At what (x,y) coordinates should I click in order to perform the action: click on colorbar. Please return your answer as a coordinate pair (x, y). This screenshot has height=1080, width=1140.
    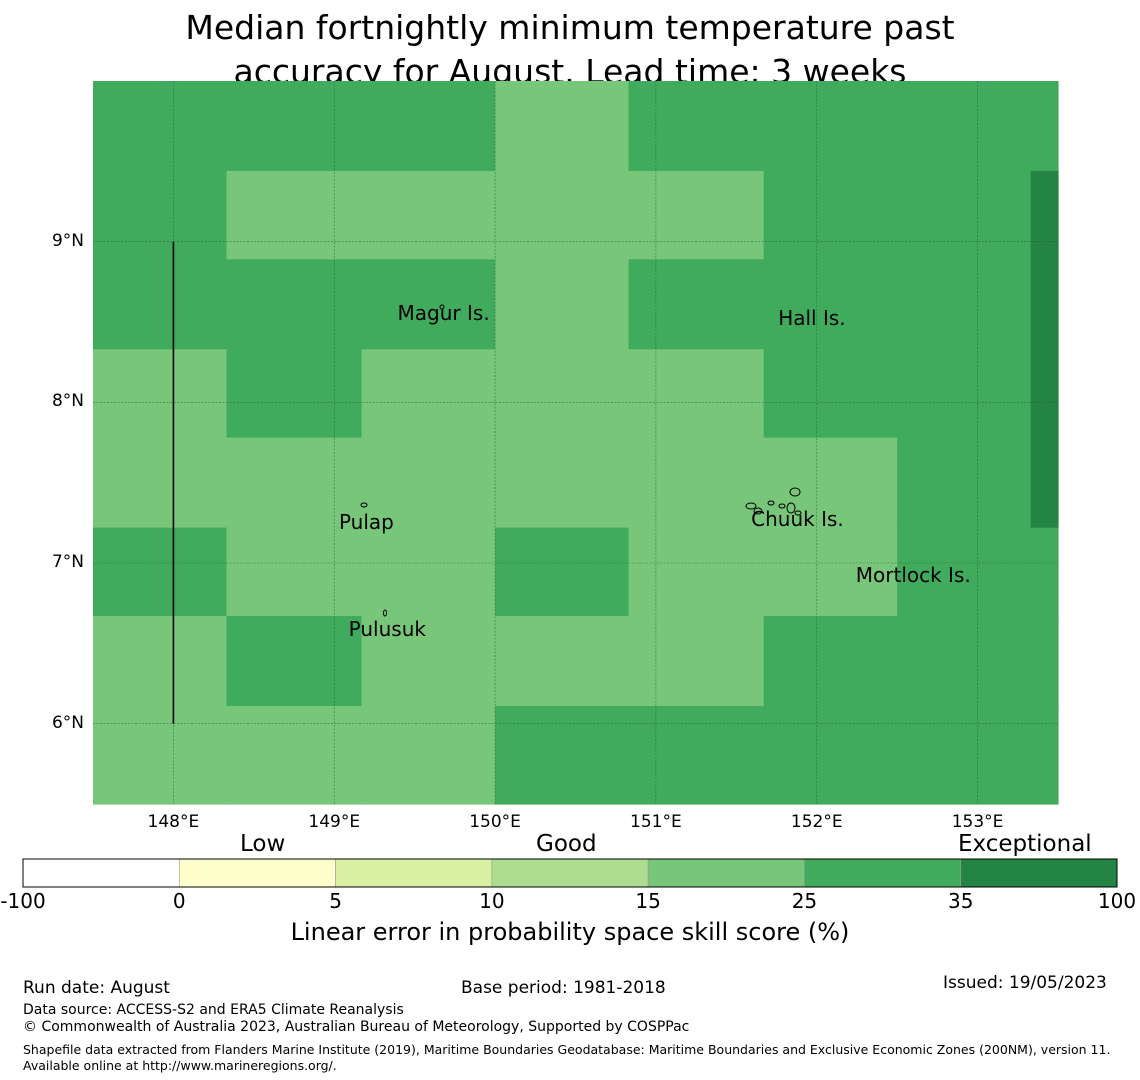
    Looking at the image, I should click on (570, 873).